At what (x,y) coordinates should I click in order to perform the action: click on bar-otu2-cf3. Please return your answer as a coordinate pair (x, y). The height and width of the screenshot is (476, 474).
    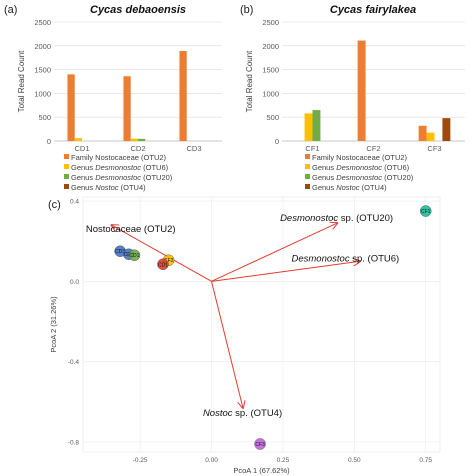
    Looking at the image, I should click on (422, 133).